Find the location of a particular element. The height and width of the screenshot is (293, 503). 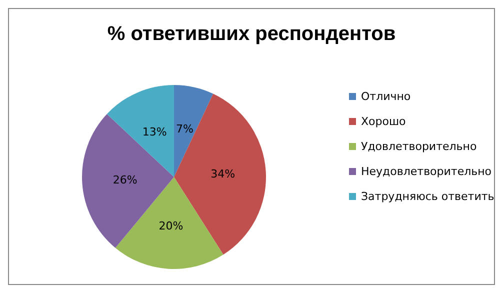

data-label: 34% is located at coordinates (223, 173).